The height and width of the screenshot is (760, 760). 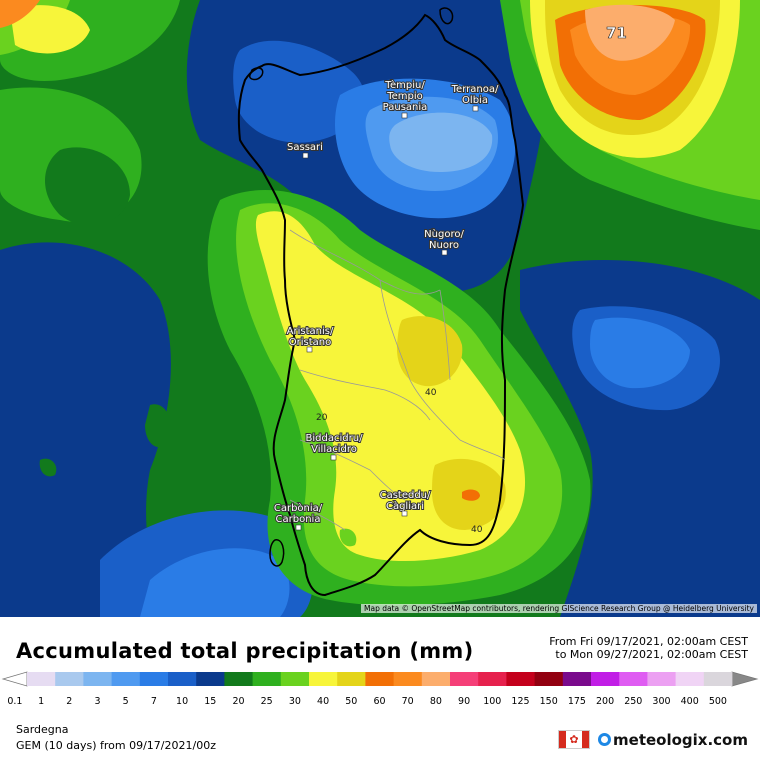 What do you see at coordinates (633, 701) in the screenshot?
I see `colorbar-tick-label: 250` at bounding box center [633, 701].